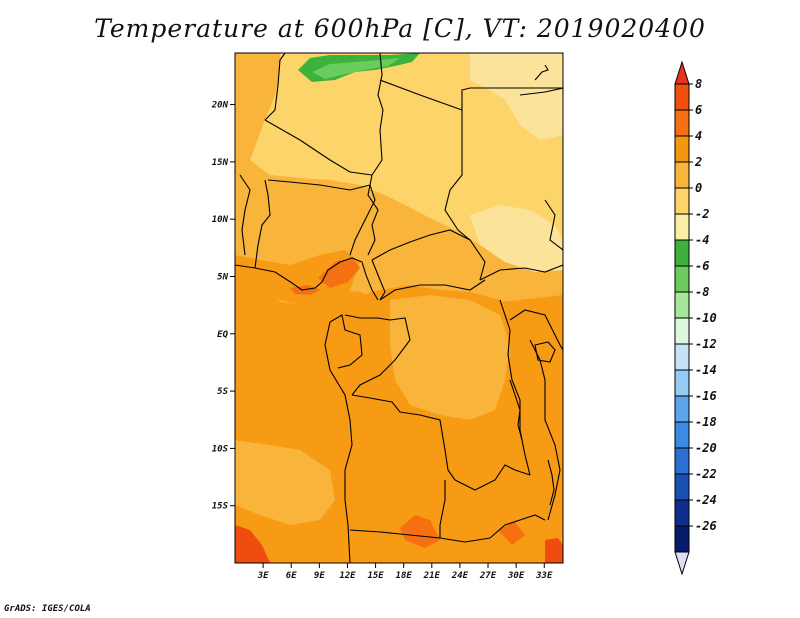  What do you see at coordinates (252, 544) in the screenshot?
I see `zone-red-orange-namibia` at bounding box center [252, 544].